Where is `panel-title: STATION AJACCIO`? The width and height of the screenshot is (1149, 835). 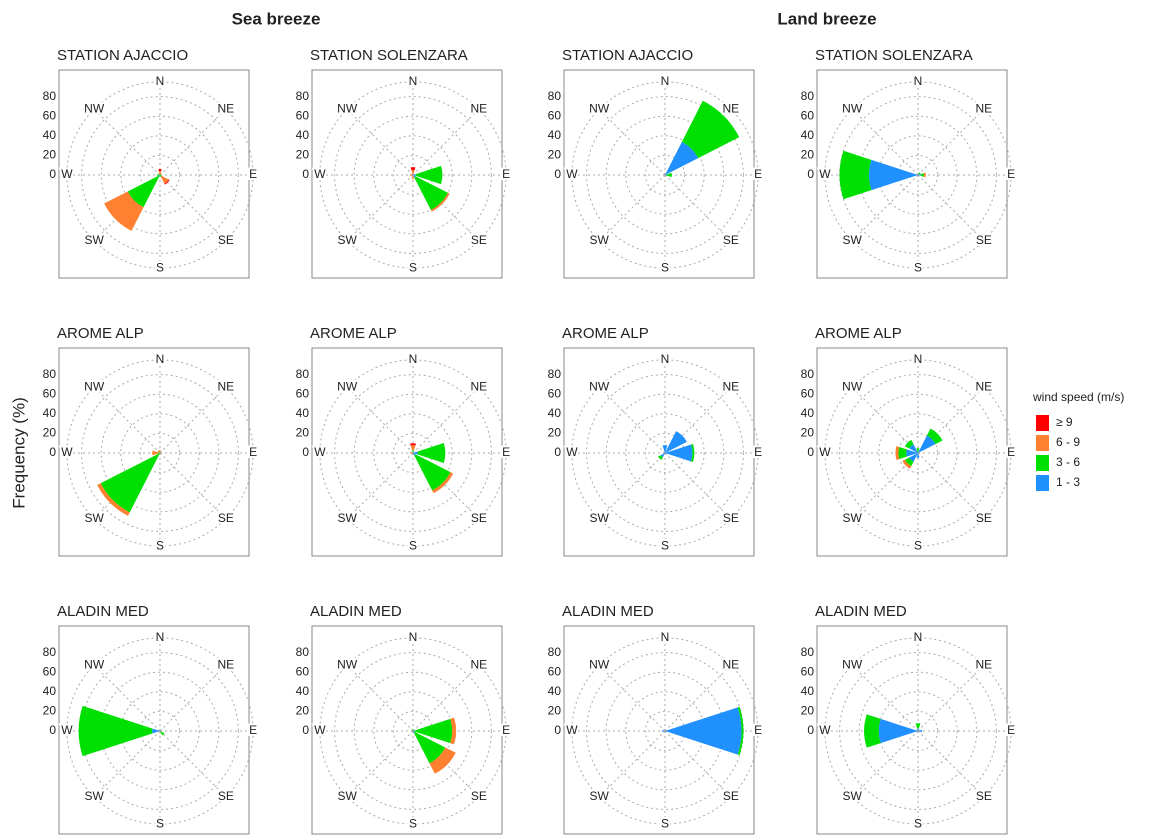 panel-title: STATION AJACCIO is located at coordinates (627, 55).